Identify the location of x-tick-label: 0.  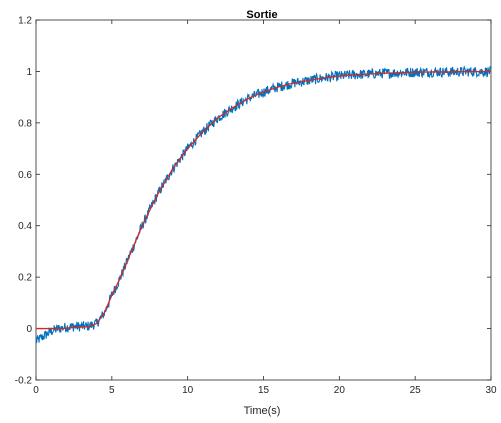
(36, 390).